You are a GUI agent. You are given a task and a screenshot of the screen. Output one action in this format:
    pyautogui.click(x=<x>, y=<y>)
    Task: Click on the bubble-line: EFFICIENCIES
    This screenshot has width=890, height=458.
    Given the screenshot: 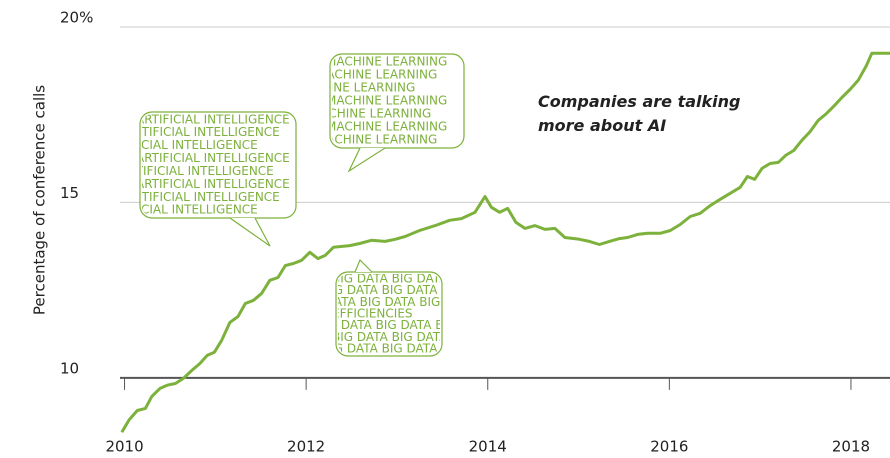 What is the action you would take?
    pyautogui.click(x=372, y=314)
    